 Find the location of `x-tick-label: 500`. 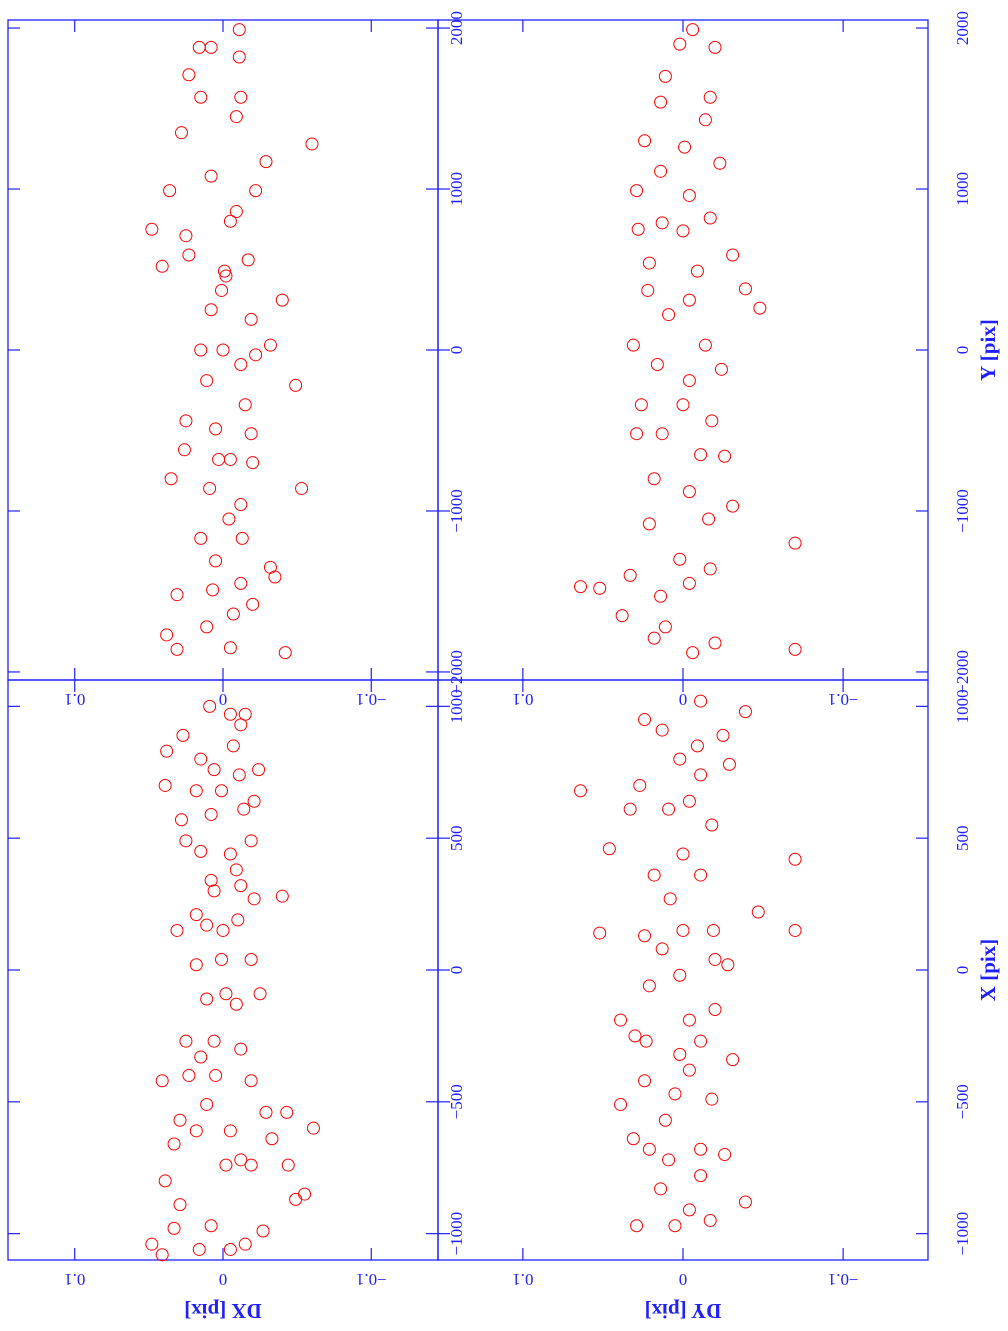

x-tick-label: 500 is located at coordinates (456, 838).